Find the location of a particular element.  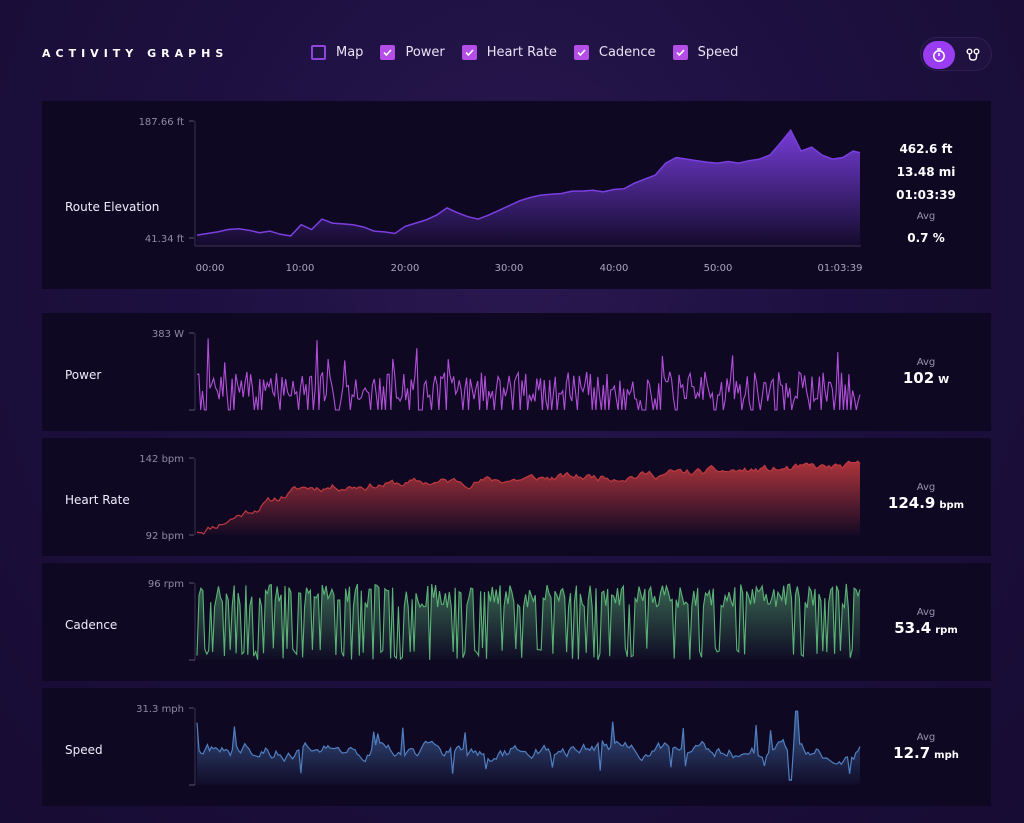

power-label: Power is located at coordinates (83, 375).